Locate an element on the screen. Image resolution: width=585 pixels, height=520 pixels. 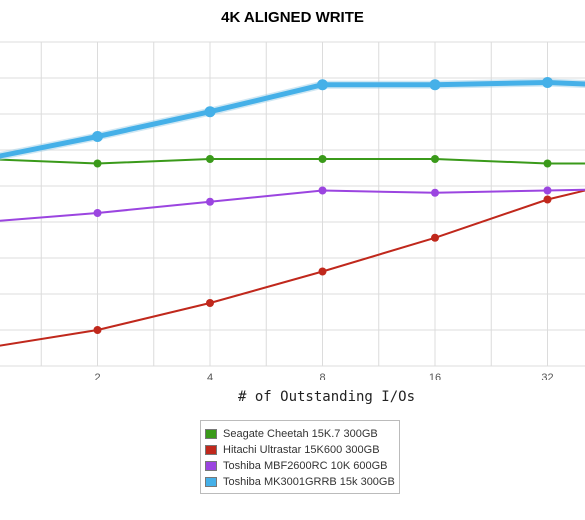
legend-label: Seagate Cheetah 15K.7 300GB is located at coordinates (300, 434).